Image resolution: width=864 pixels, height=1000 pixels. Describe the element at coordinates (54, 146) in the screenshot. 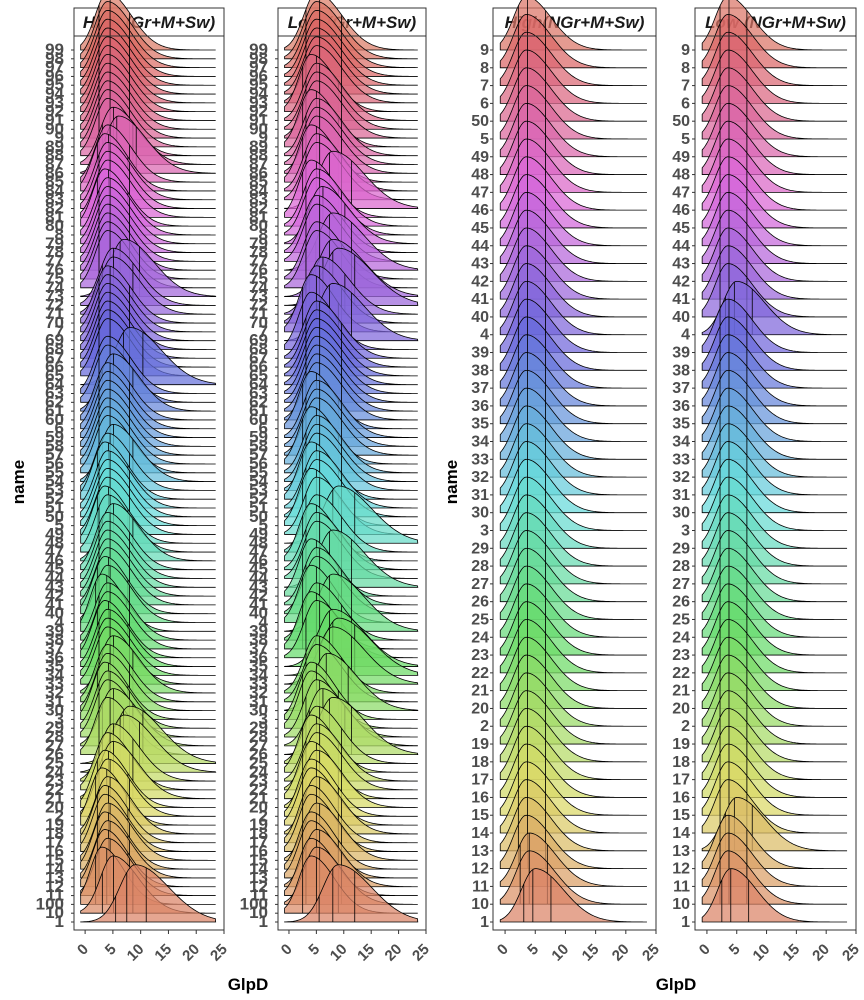

I see `y-tick-label: 89` at that location.